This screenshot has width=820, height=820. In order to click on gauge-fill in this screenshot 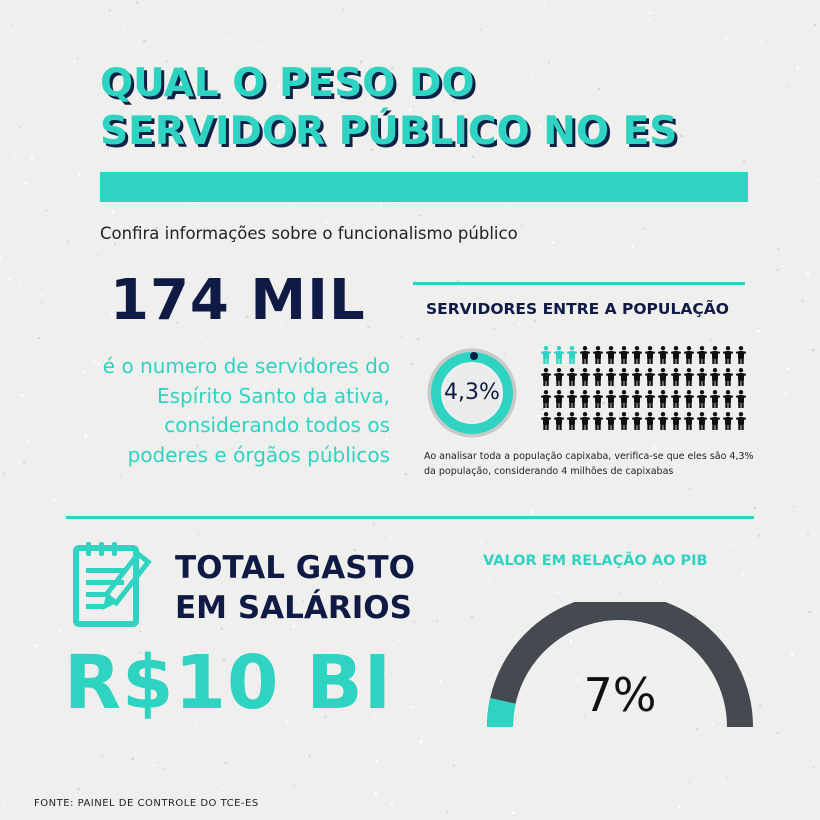, I will do `click(501, 712)`.